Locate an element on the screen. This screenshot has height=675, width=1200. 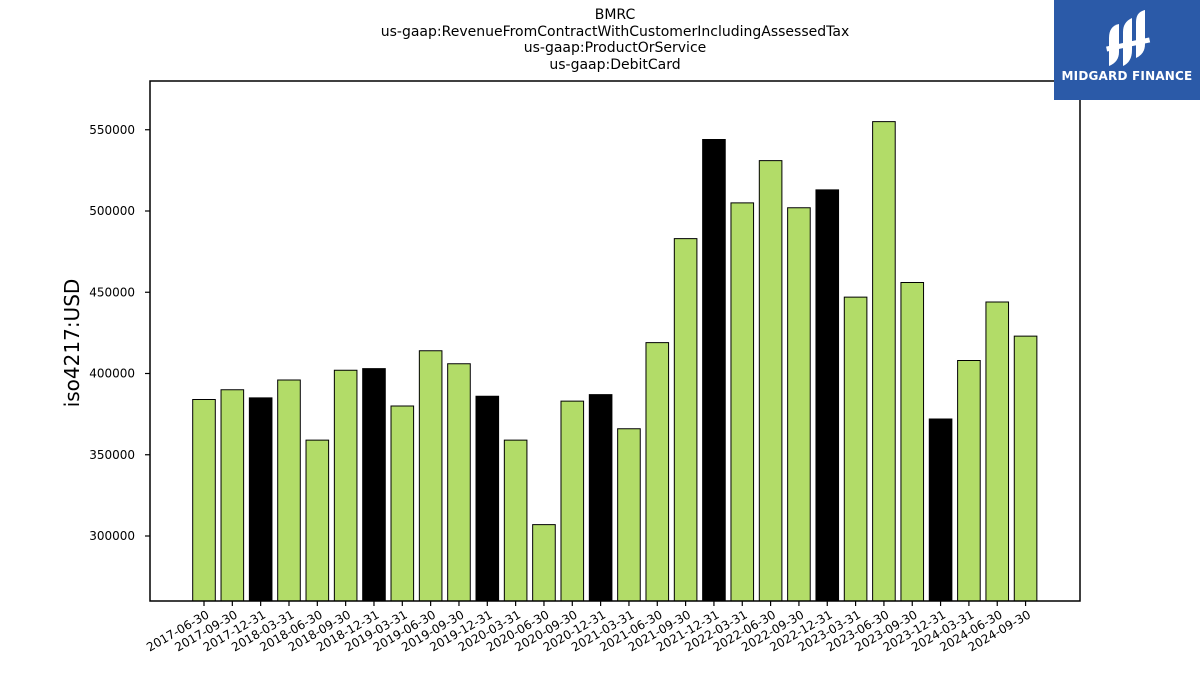
midgard-logo-mark-icon is located at coordinates (1128, 38).